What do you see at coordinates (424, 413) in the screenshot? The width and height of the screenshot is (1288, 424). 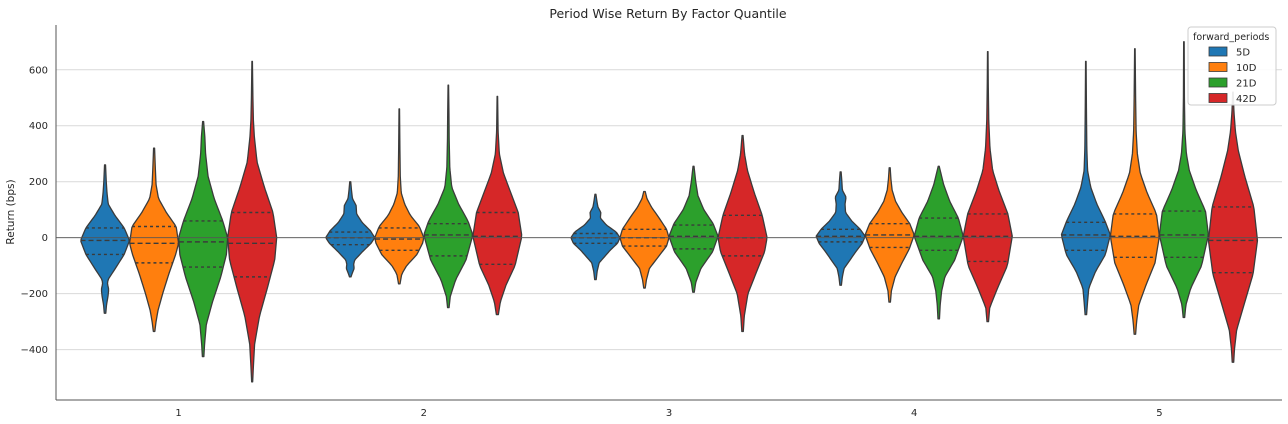 I see `x-tick-label: 2` at bounding box center [424, 413].